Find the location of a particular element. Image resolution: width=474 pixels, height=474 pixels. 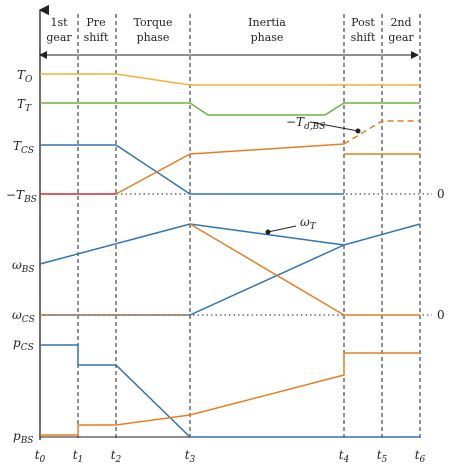

phase-2nd-gear-line1: 2nd is located at coordinates (400, 22).